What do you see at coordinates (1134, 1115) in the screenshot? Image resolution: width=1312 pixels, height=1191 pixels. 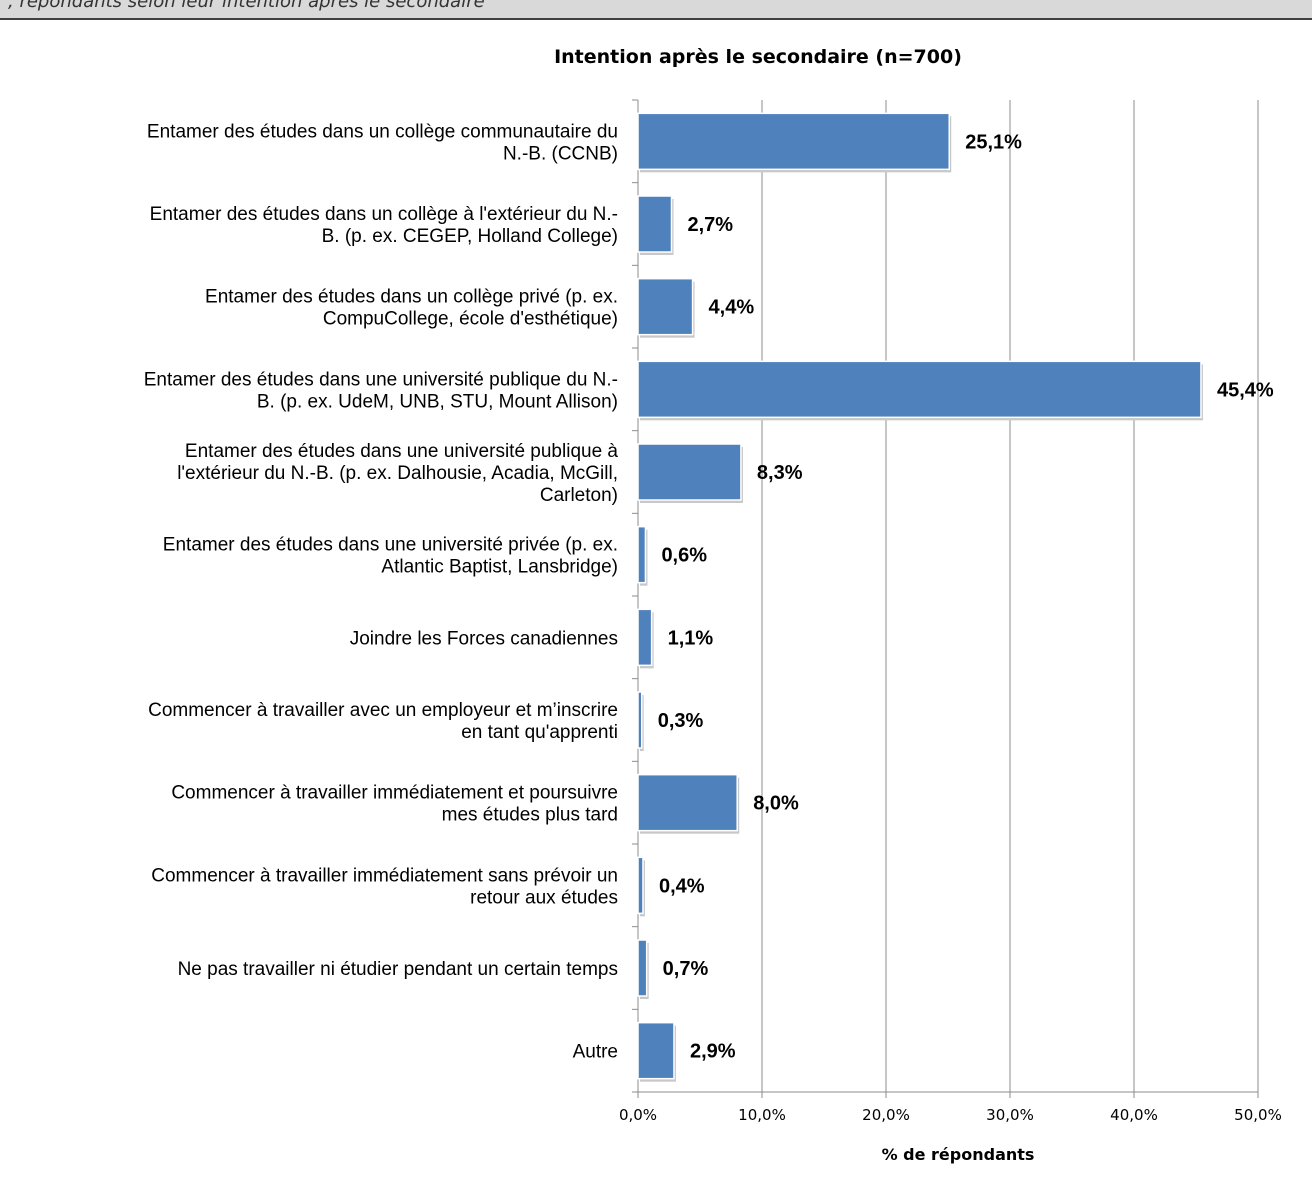 I see `x-tick-label: 40,0%` at bounding box center [1134, 1115].